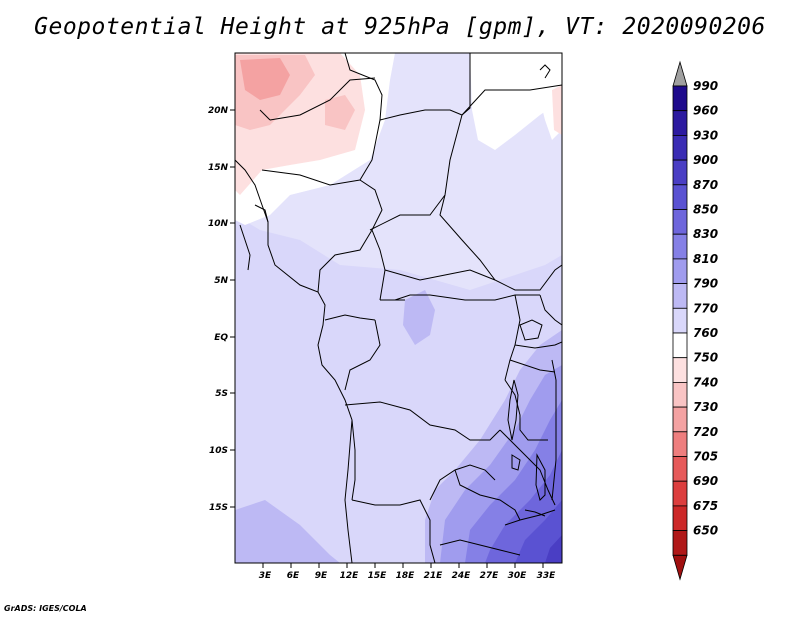  Describe the element at coordinates (221, 338) in the screenshot. I see `lat-tick-label: EQ` at that location.